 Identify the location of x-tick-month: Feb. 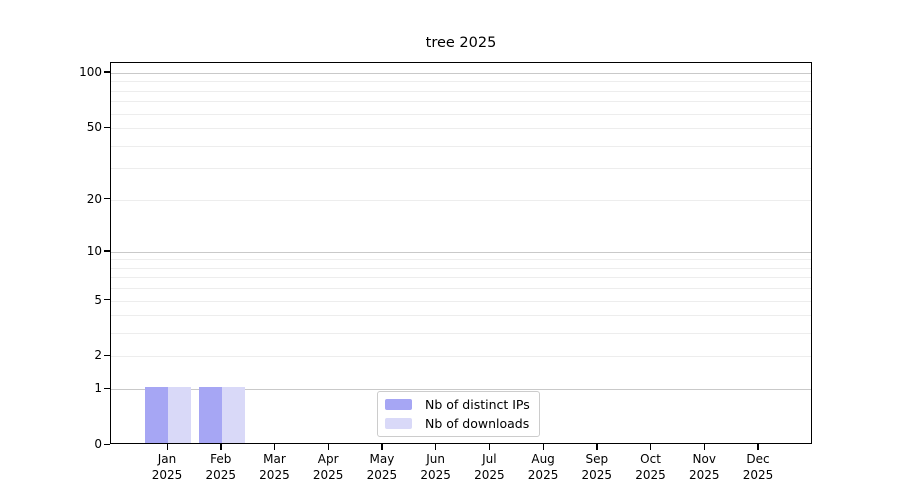
(221, 459).